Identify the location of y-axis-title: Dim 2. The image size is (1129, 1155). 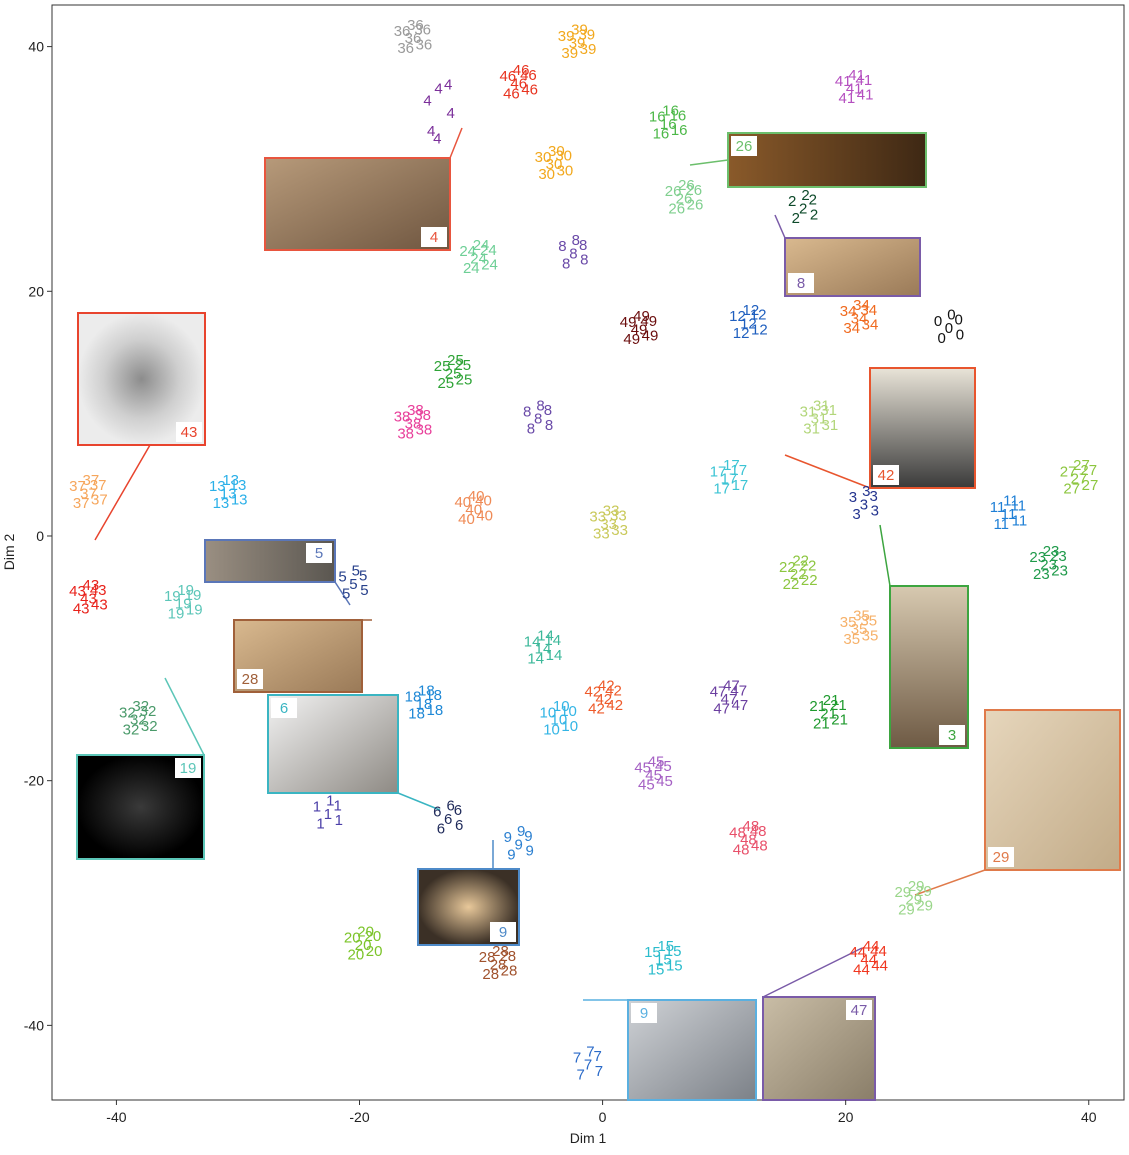
(9, 552).